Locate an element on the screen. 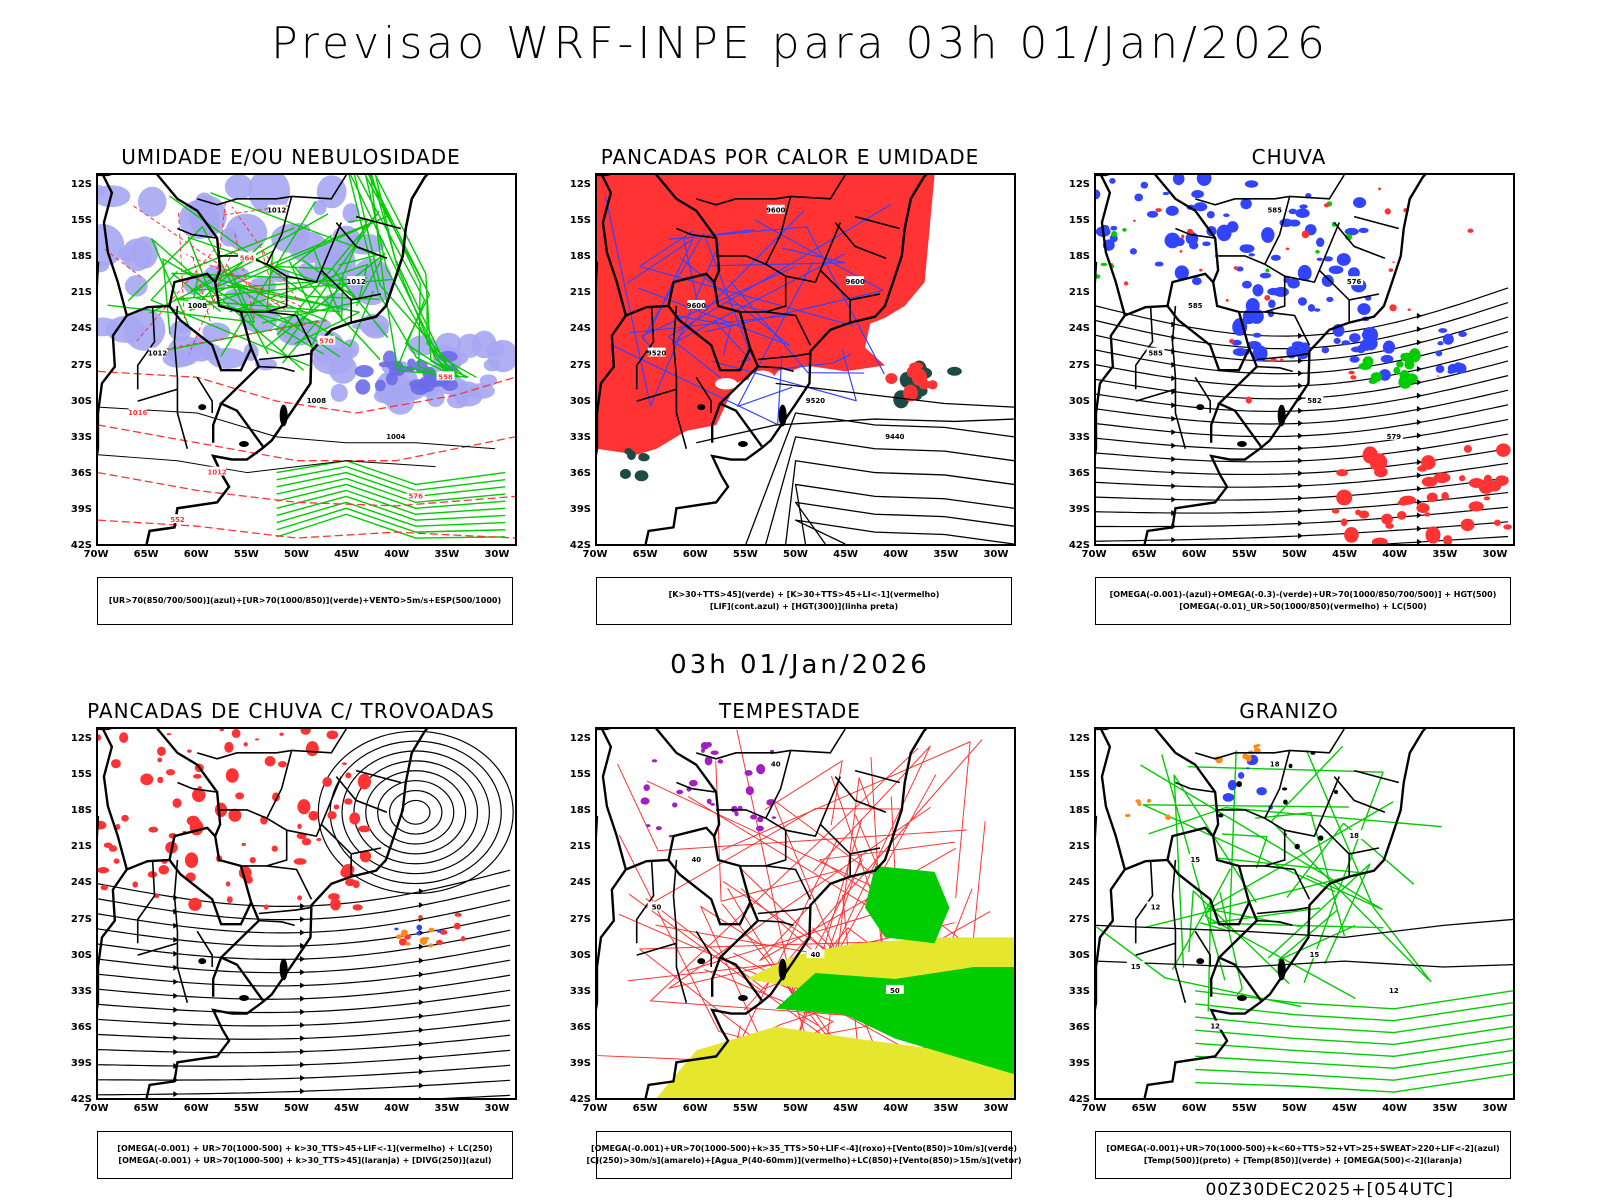  panel-title: PANCADAS DE CHUVA C/ TROVOADAS is located at coordinates (291, 711).